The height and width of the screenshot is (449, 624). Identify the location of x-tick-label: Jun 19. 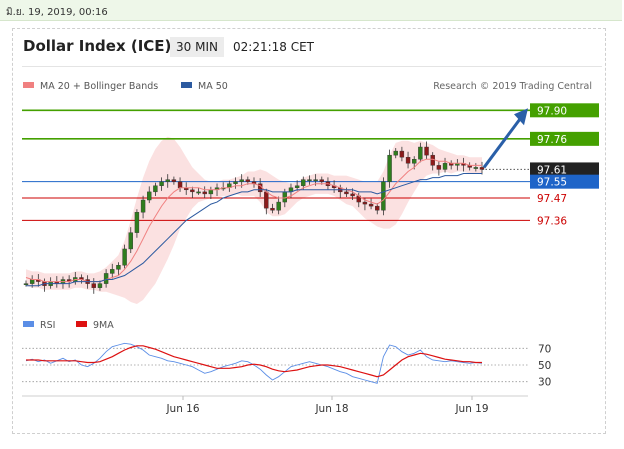
(471, 409).